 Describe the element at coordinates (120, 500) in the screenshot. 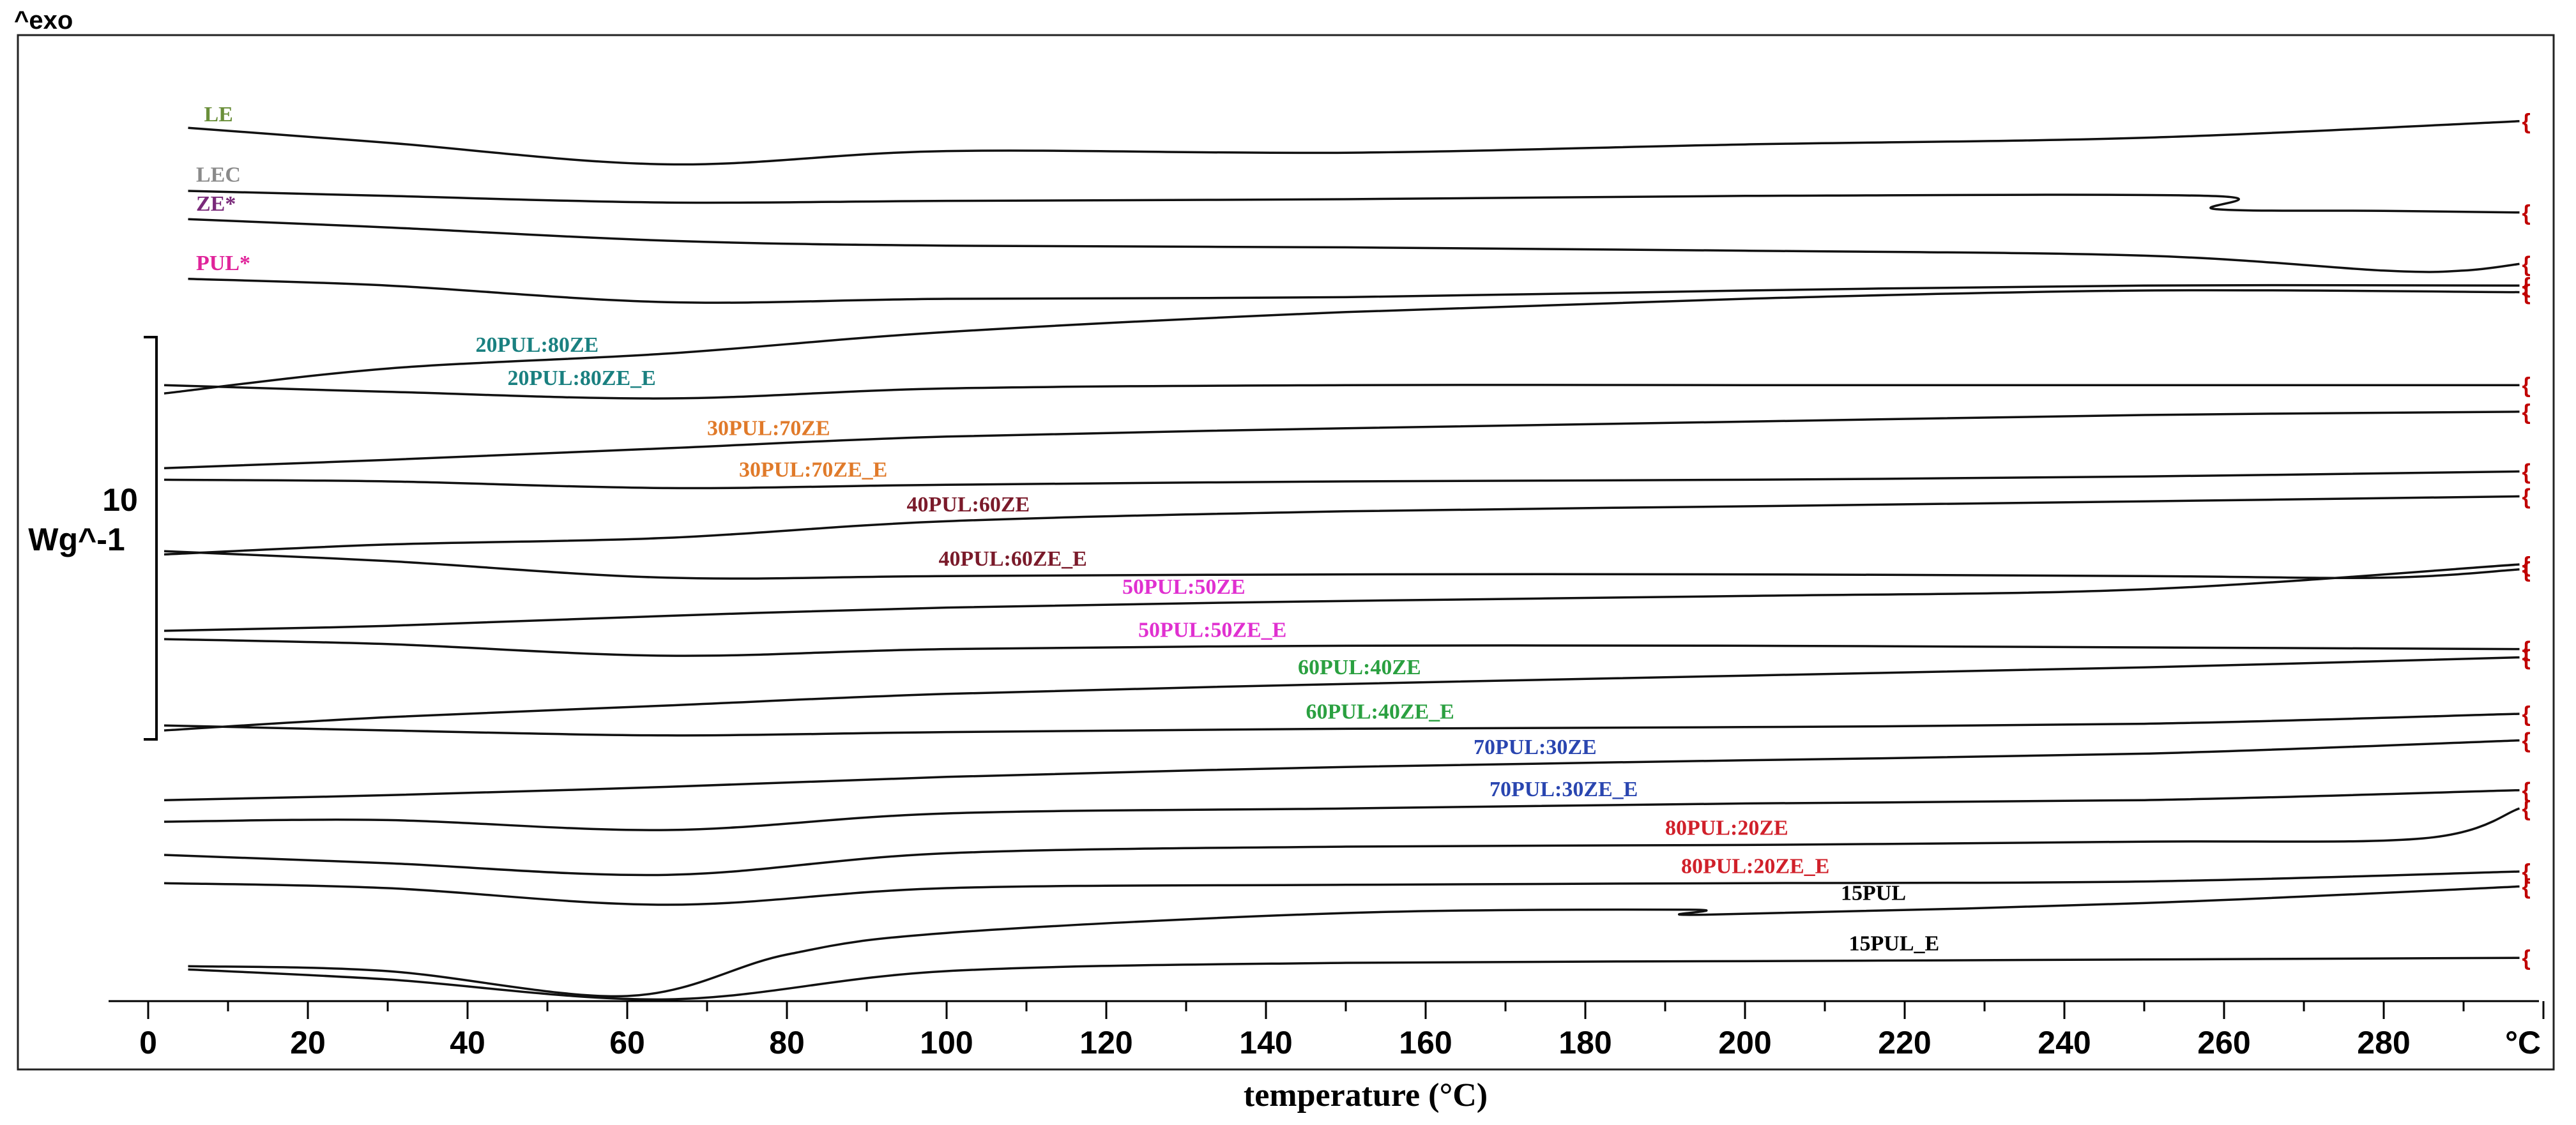

I see `scale-bar-value: 10` at that location.